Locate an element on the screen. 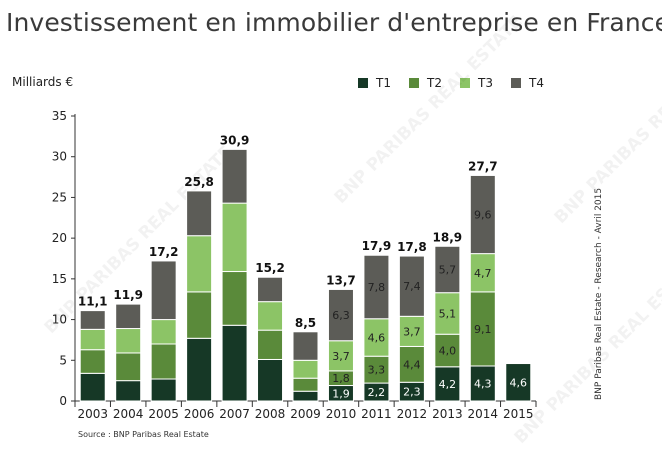 Image resolution: width=662 pixels, height=455 pixels. bar-total-label: 17,9 is located at coordinates (377, 246).